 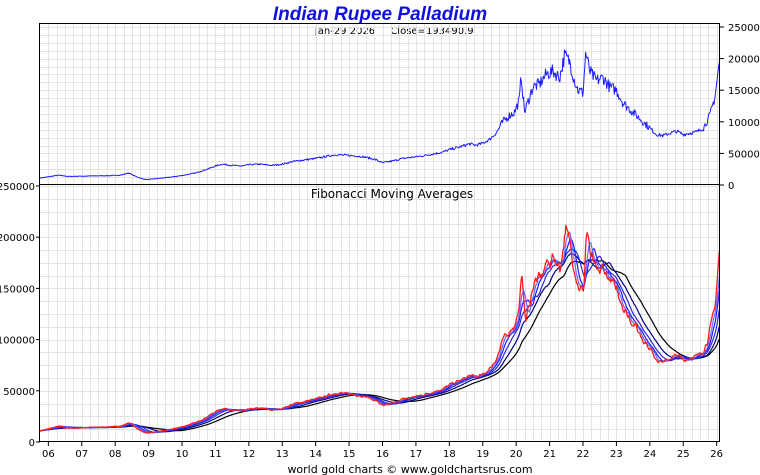 What do you see at coordinates (48, 454) in the screenshot?
I see `x-tick-label: 06` at bounding box center [48, 454].